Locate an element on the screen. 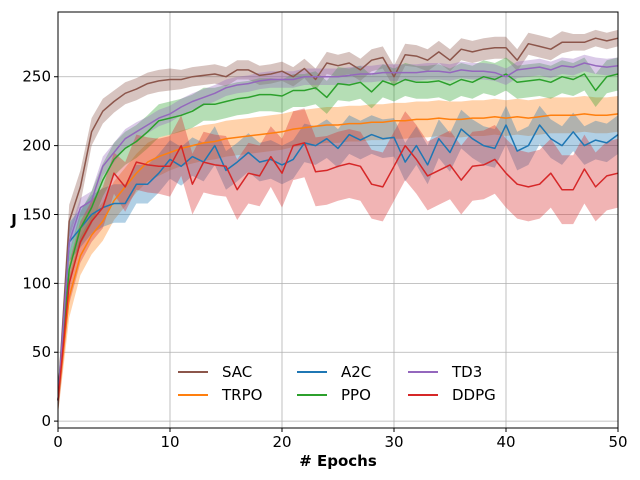 The width and height of the screenshot is (640, 480). ddpg-legend-label: DDPG is located at coordinates (474, 395).